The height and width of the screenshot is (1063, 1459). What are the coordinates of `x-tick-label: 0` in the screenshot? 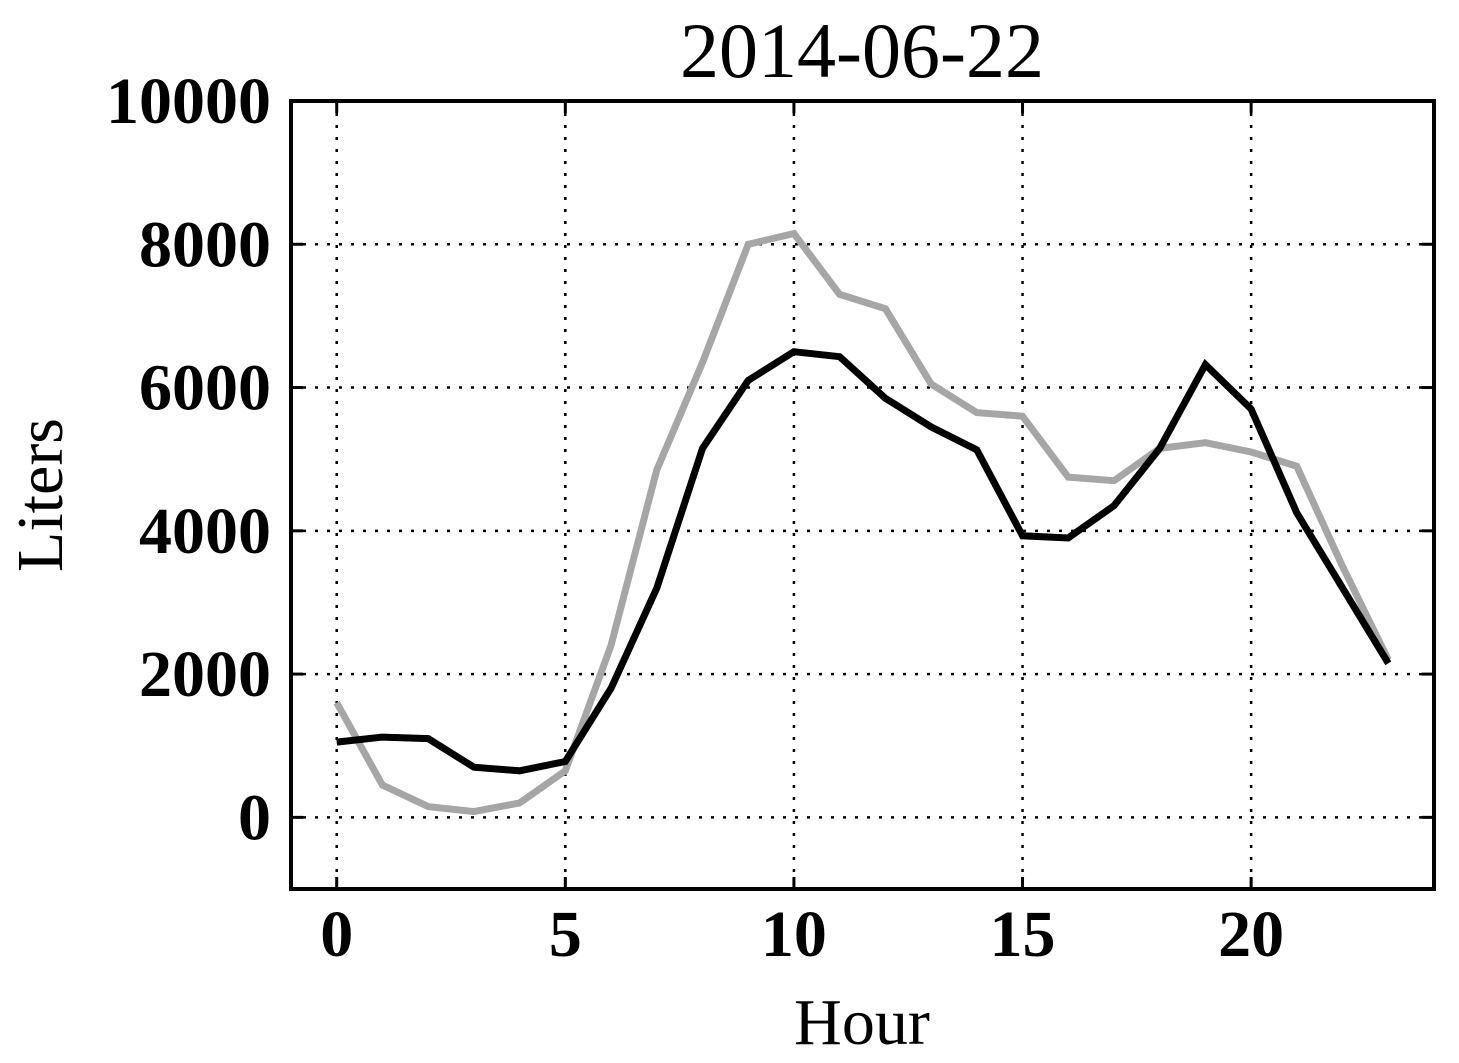 It's located at (336, 934).